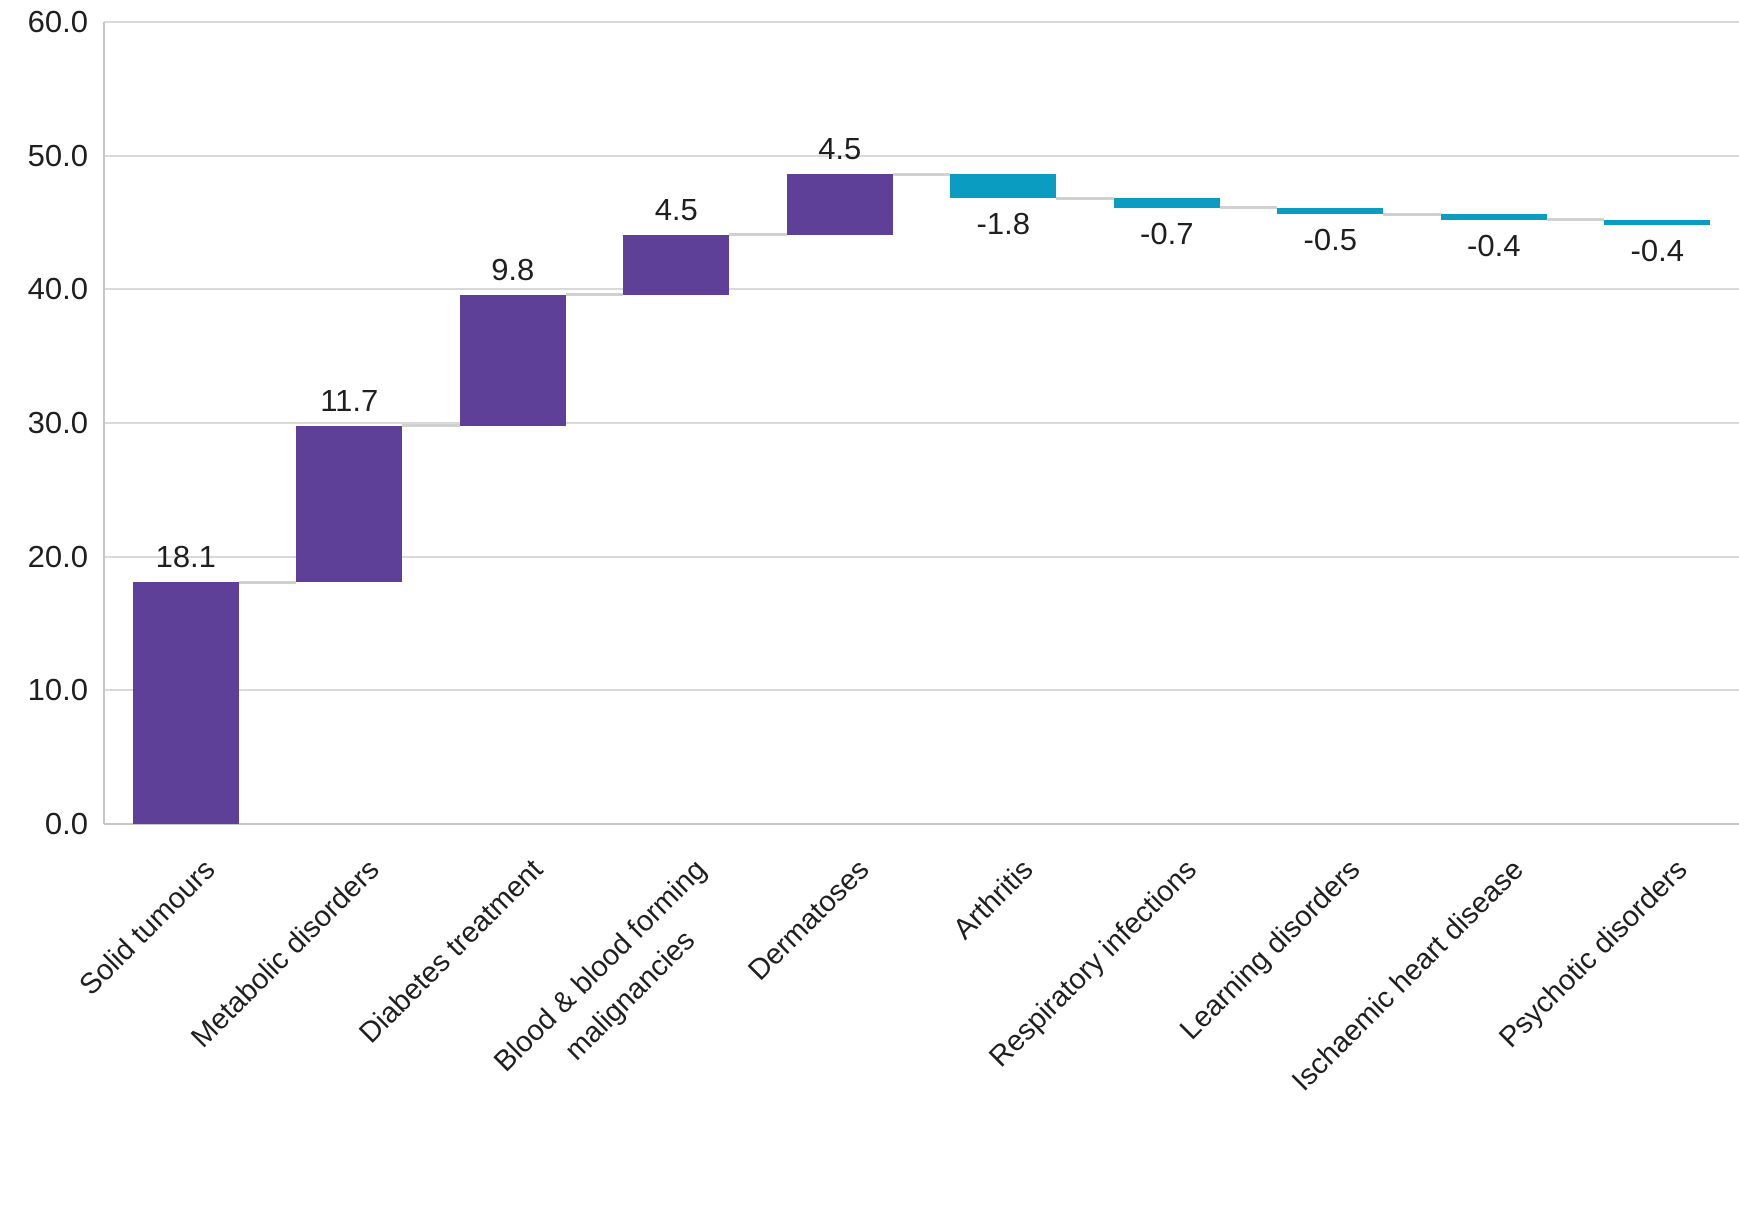 The image size is (1739, 1215). I want to click on value-label-dermatoses: 4.5, so click(840, 149).